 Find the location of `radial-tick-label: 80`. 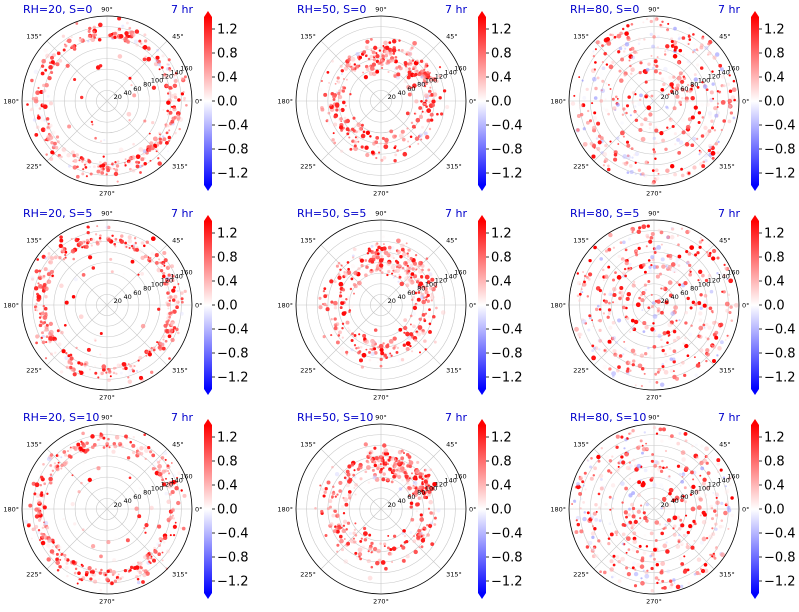

radial-tick-label: 80 is located at coordinates (147, 85).